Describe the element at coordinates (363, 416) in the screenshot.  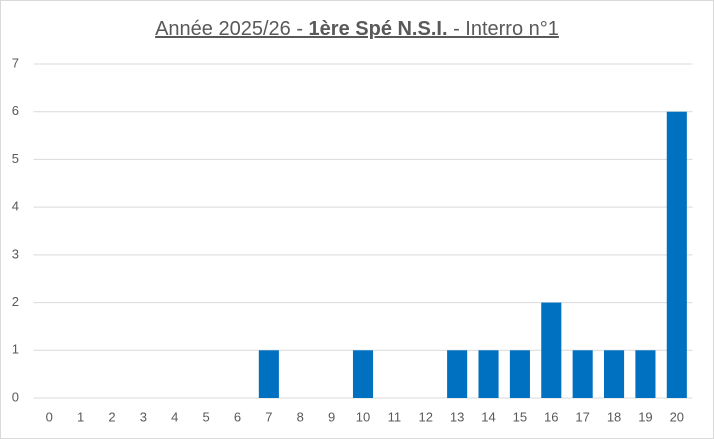
I see `x-tick-label: 10` at that location.